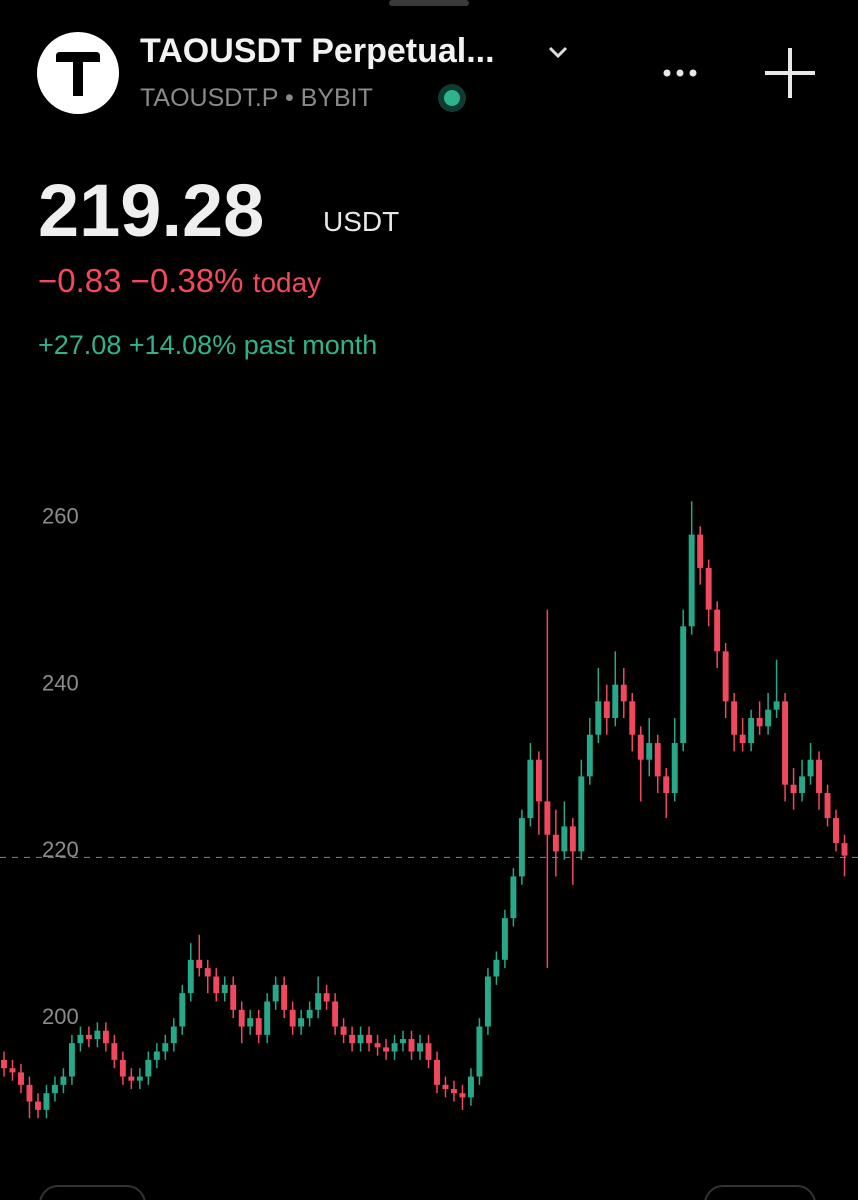  What do you see at coordinates (336, 98) in the screenshot?
I see `exchange: BYBIT` at bounding box center [336, 98].